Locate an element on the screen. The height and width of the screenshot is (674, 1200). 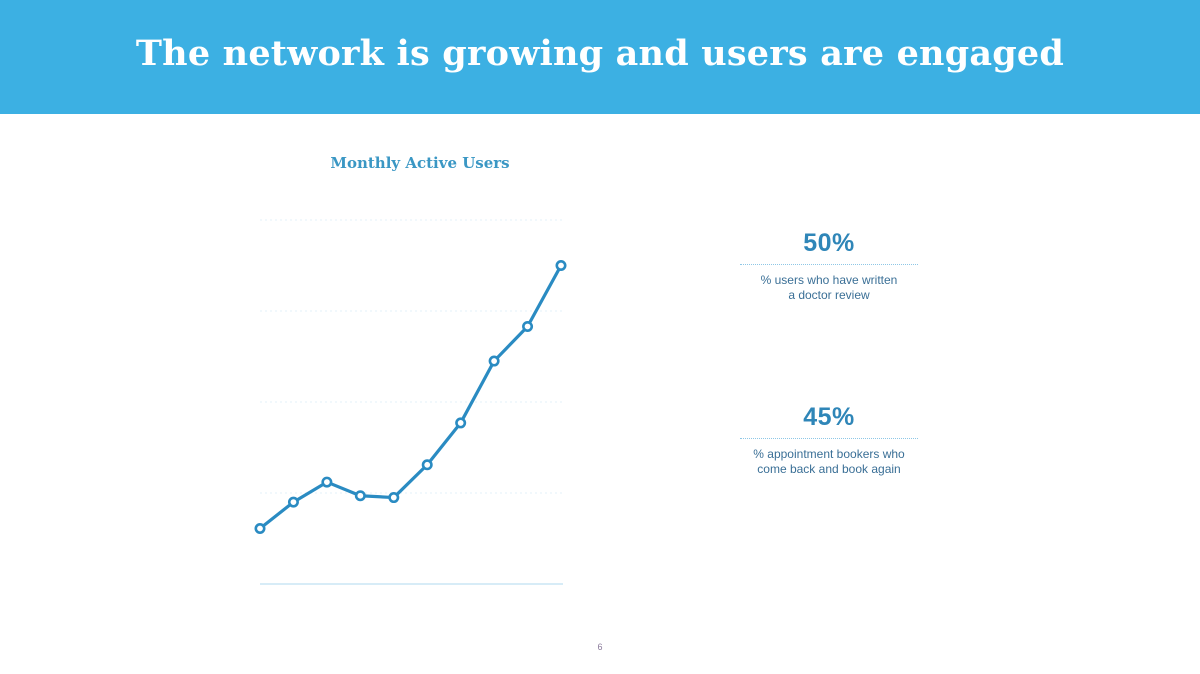
stat-rebook-line-1: % appointment bookers who is located at coordinates (829, 454).